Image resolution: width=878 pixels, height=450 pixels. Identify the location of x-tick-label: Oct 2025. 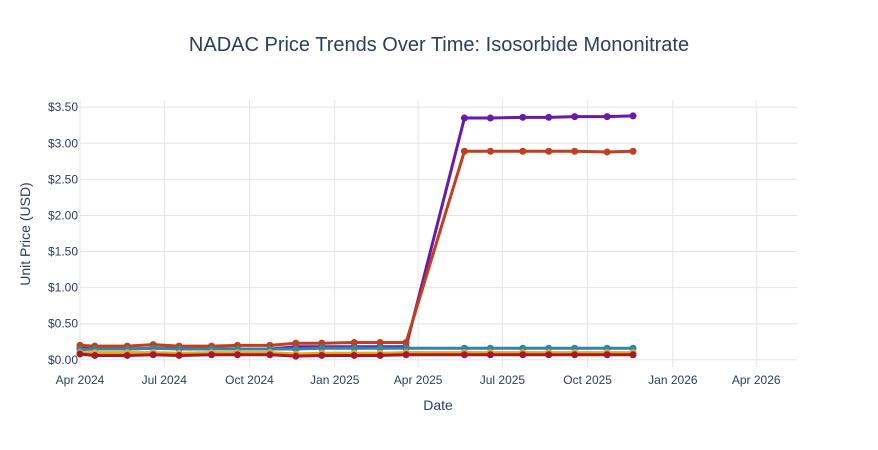
(587, 380).